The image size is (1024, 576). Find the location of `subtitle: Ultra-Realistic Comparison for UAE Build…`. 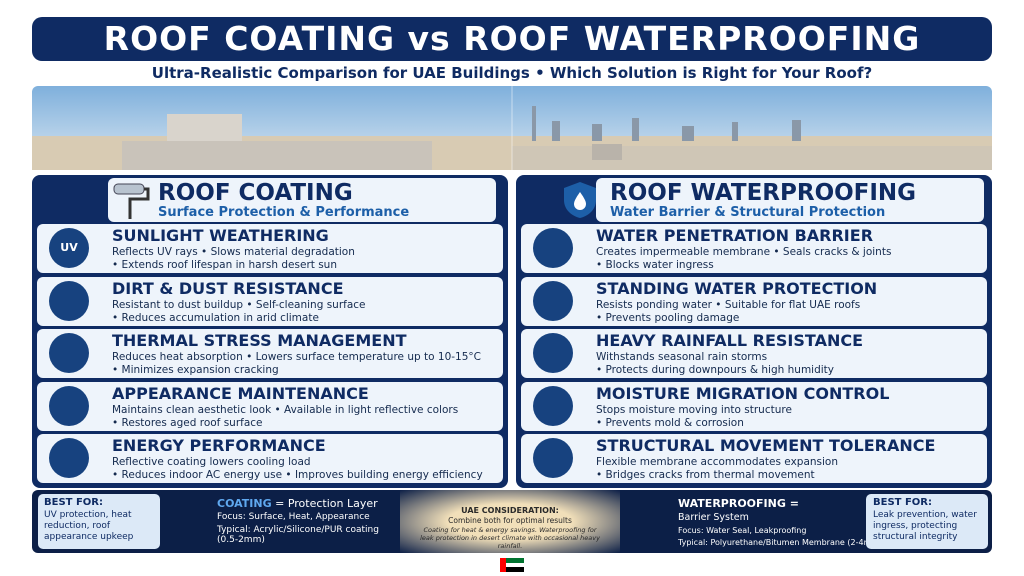

subtitle: Ultra-Realistic Comparison for UAE Build… is located at coordinates (512, 73).